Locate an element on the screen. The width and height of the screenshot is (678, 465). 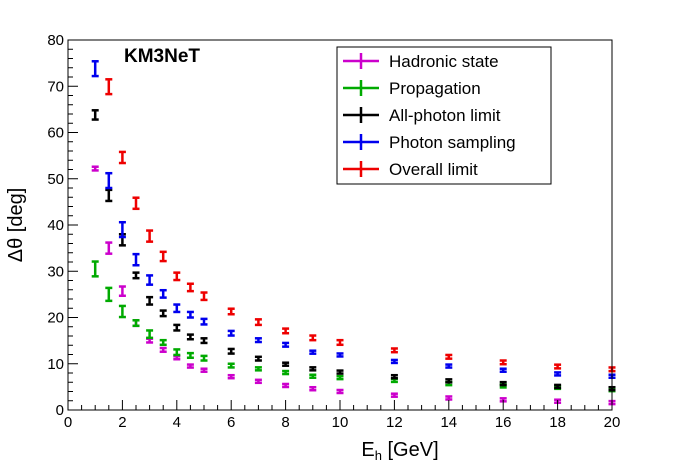
x-tick-label: 16 is located at coordinates (503, 422).